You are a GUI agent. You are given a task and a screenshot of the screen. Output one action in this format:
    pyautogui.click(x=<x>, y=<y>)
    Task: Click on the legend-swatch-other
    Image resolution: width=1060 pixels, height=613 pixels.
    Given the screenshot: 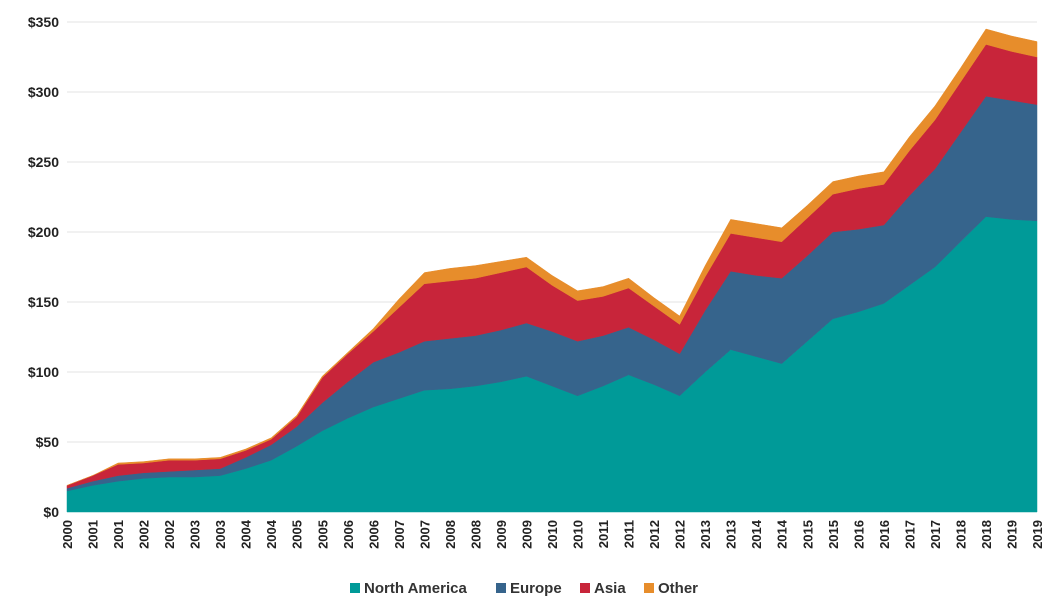 What is the action you would take?
    pyautogui.click(x=649, y=588)
    